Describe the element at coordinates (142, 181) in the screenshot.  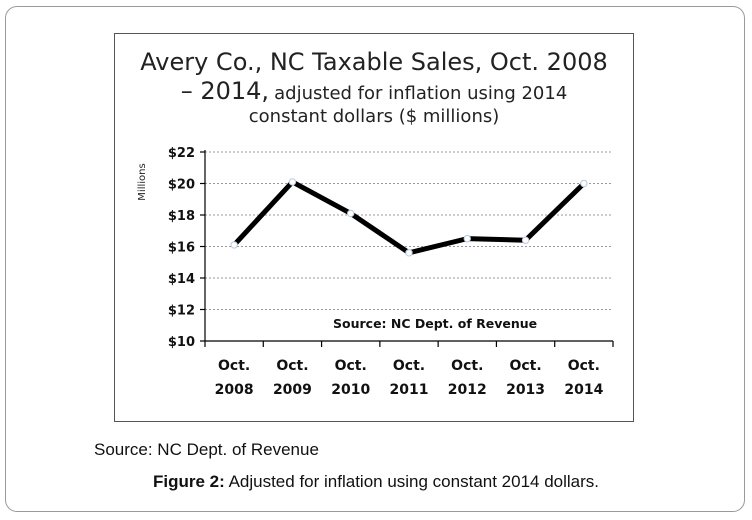
I see `y-axis-label: Millions` at that location.